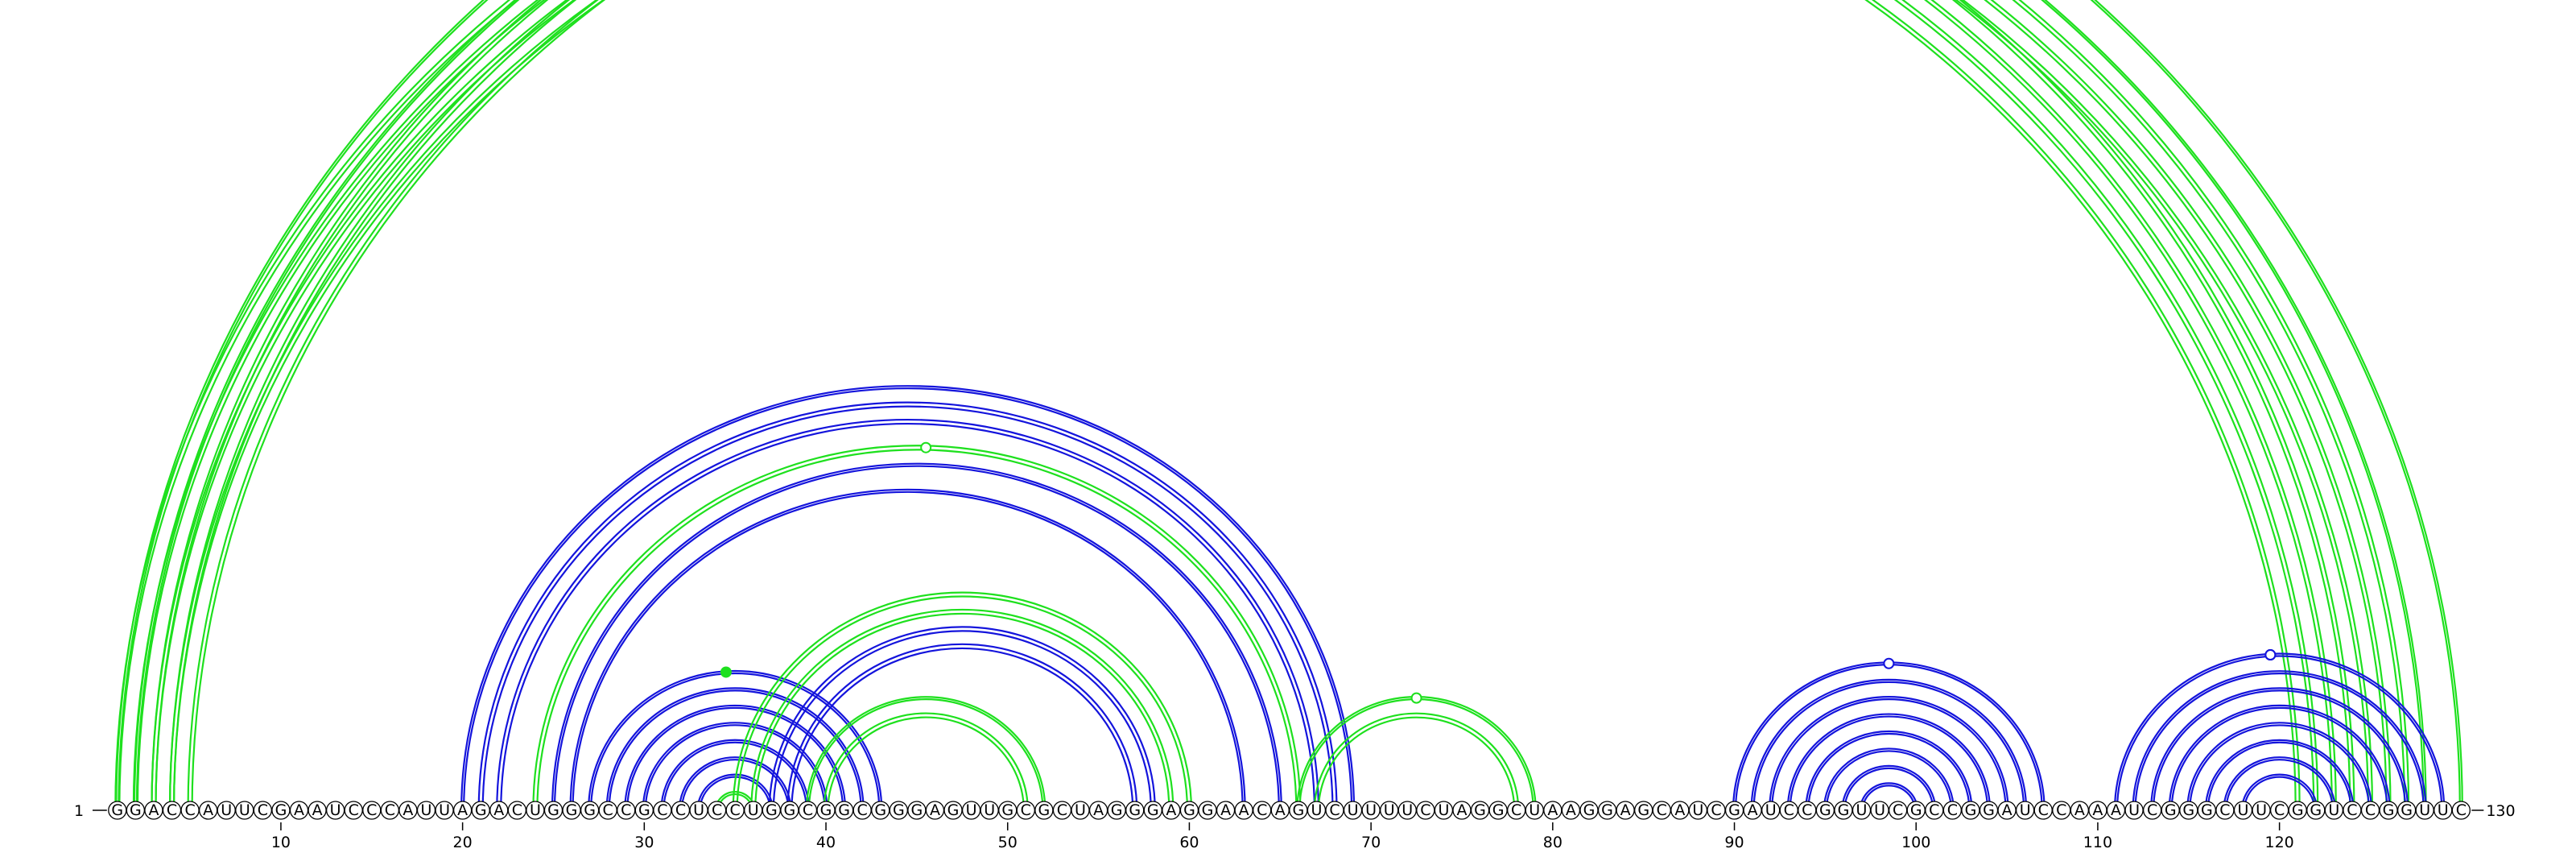 The width and height of the screenshot is (2576, 857). I want to click on nucleotide-5: C, so click(190, 810).